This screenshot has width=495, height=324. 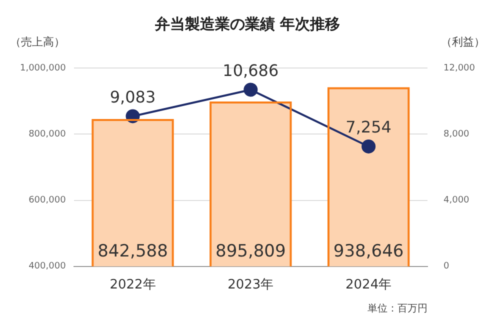 I want to click on x-tick-label: 2023年, so click(x=251, y=285).